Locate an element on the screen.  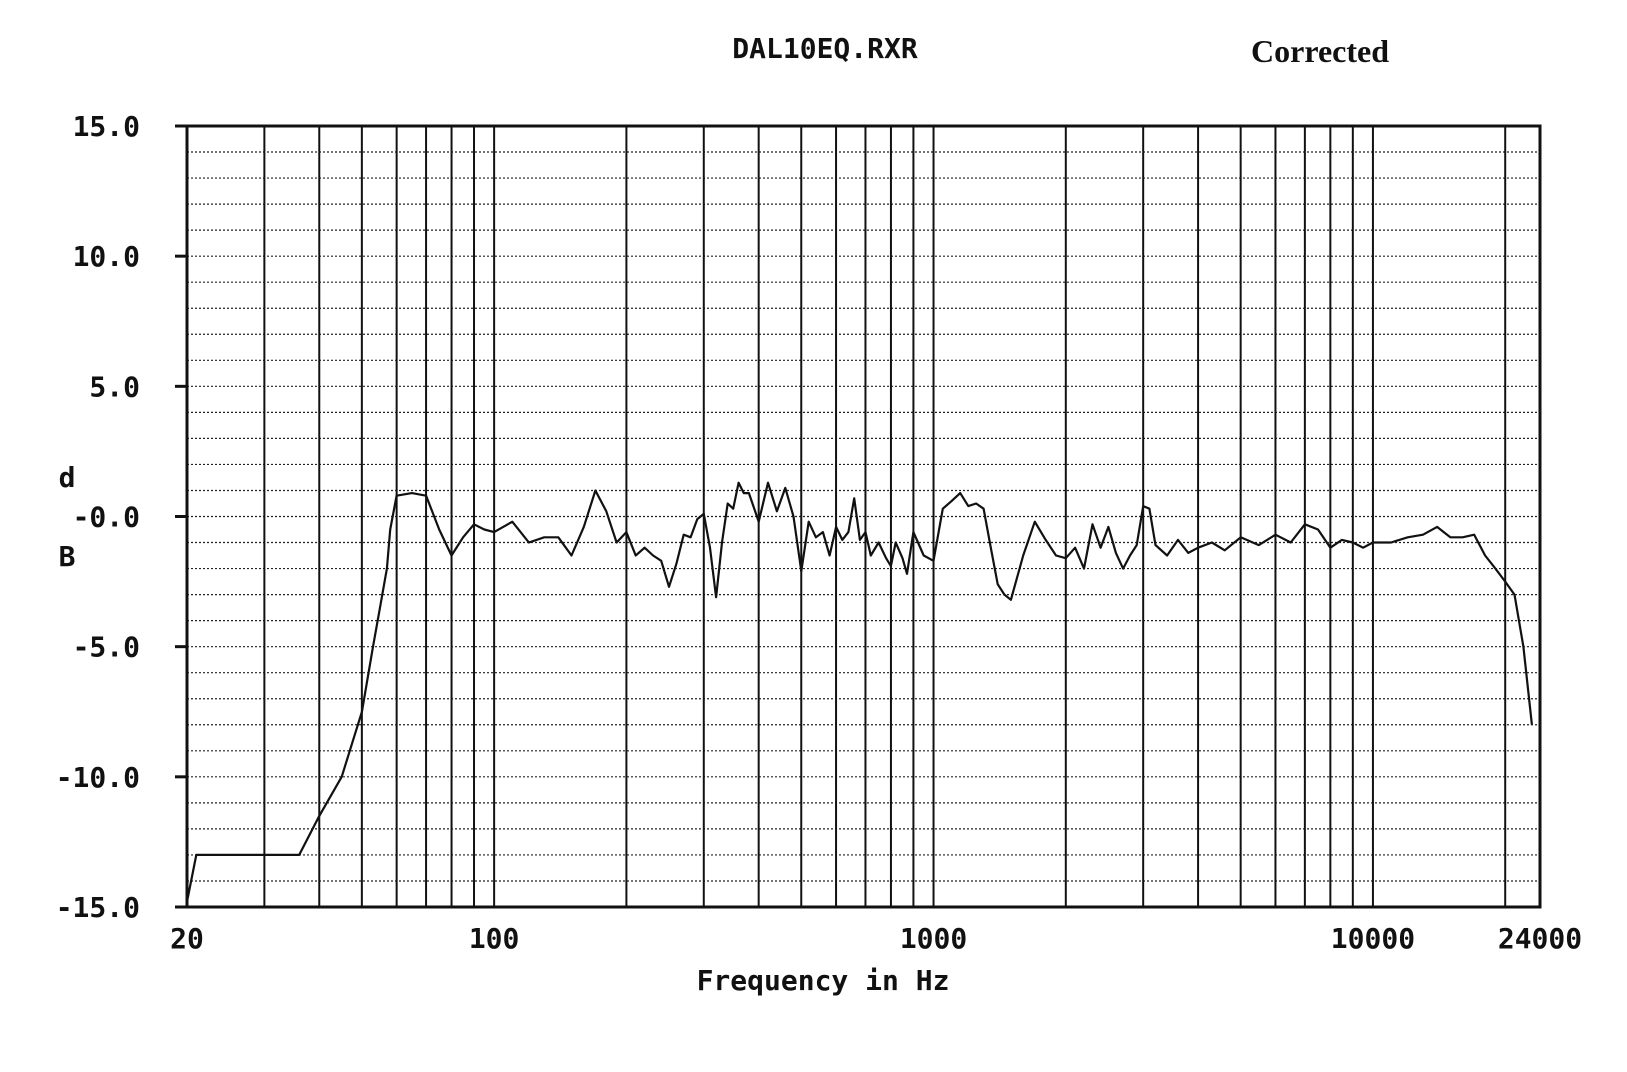
y-tick-label: -0.0 is located at coordinates (106, 517).